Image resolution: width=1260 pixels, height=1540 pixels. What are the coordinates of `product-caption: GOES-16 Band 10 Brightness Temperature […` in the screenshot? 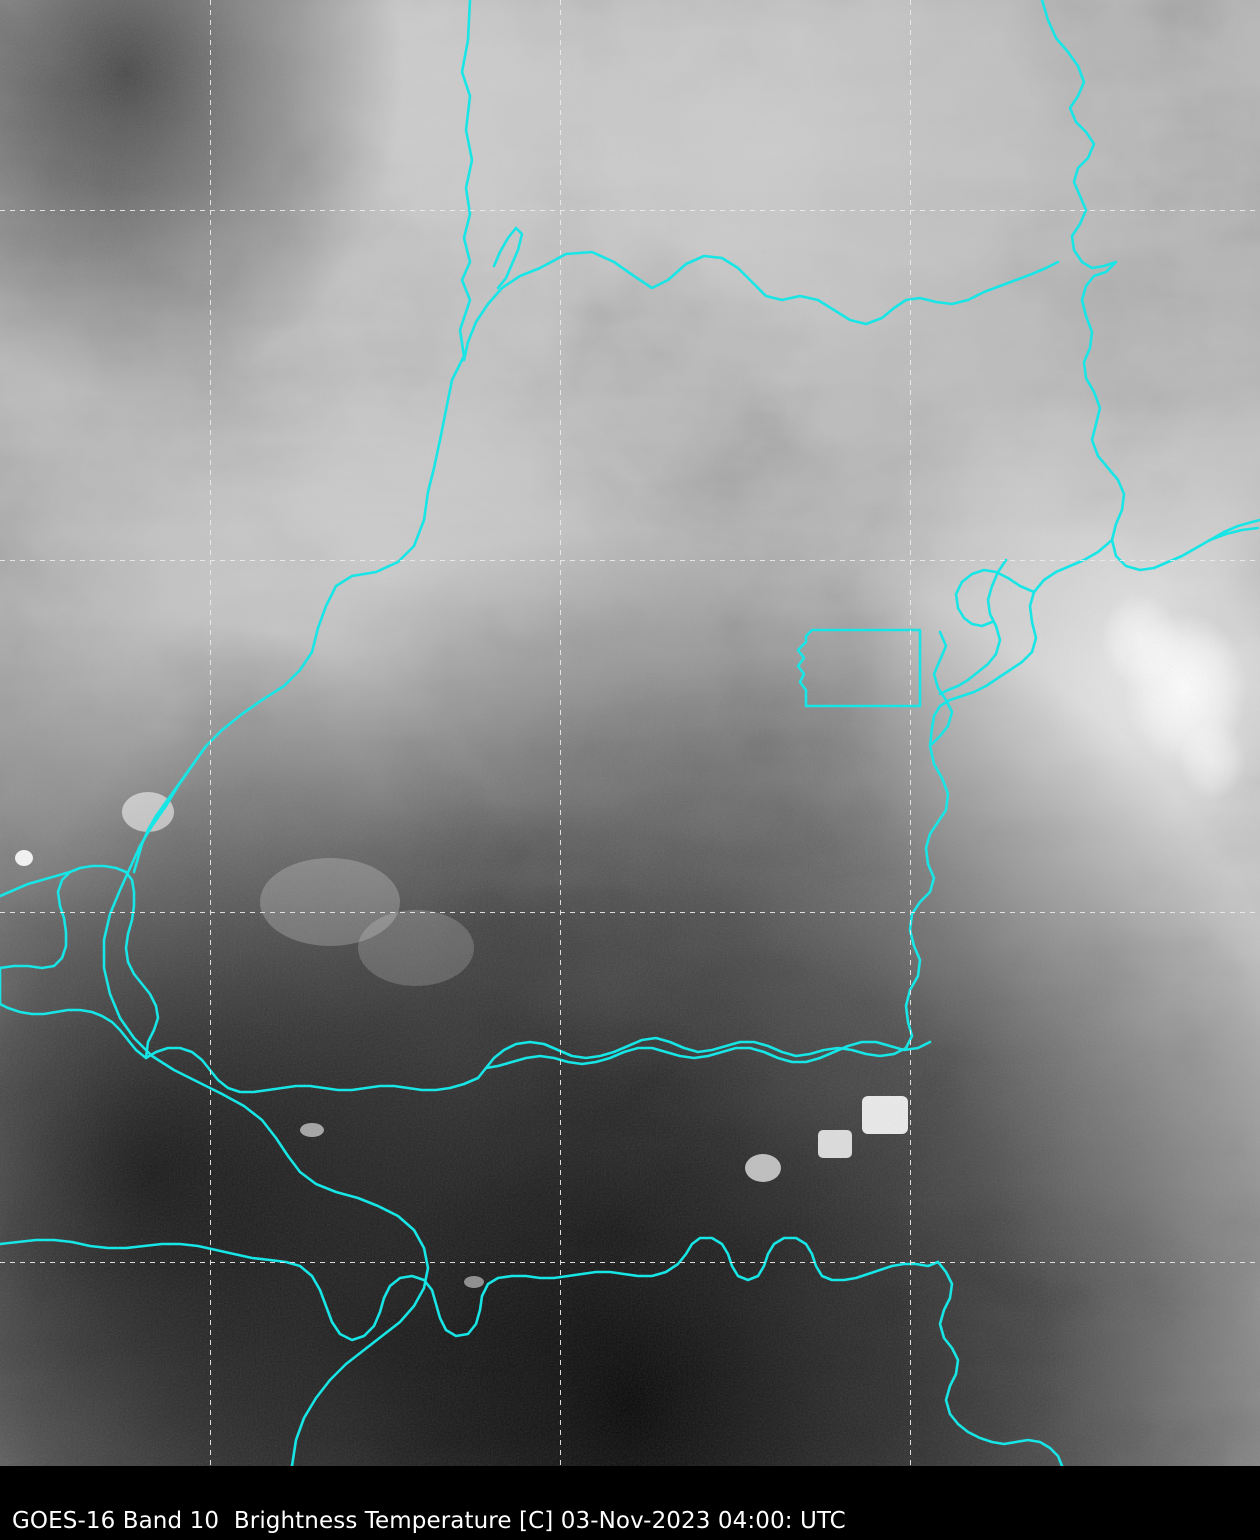 It's located at (429, 1521).